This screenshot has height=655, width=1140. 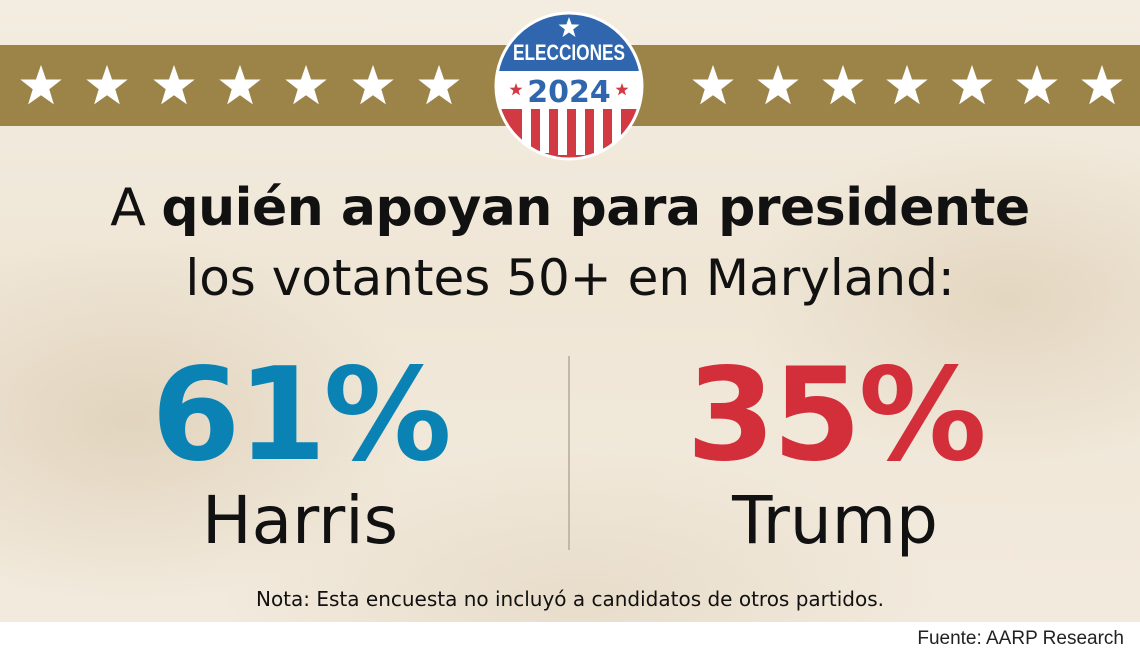 I want to click on result-trump: 35% Trump, so click(x=835, y=449).